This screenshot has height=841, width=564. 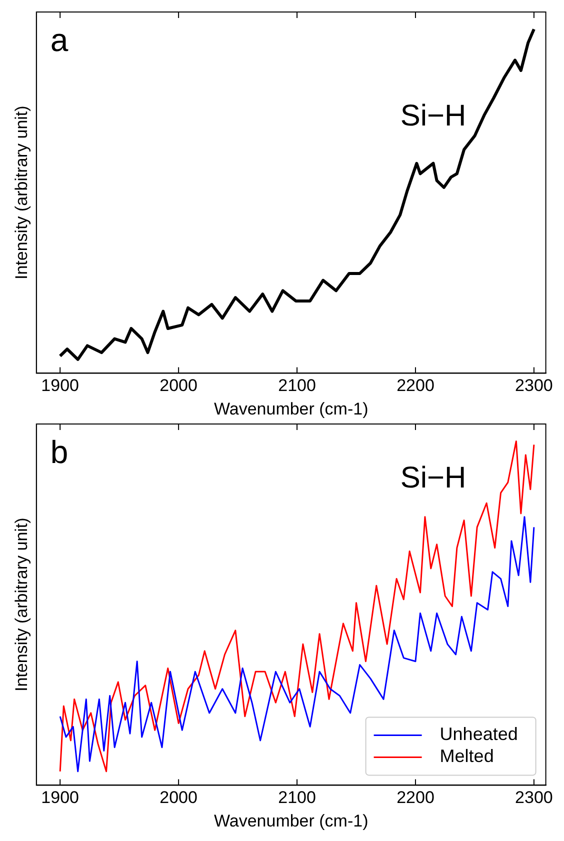 I want to click on annotation: b, so click(x=59, y=452).